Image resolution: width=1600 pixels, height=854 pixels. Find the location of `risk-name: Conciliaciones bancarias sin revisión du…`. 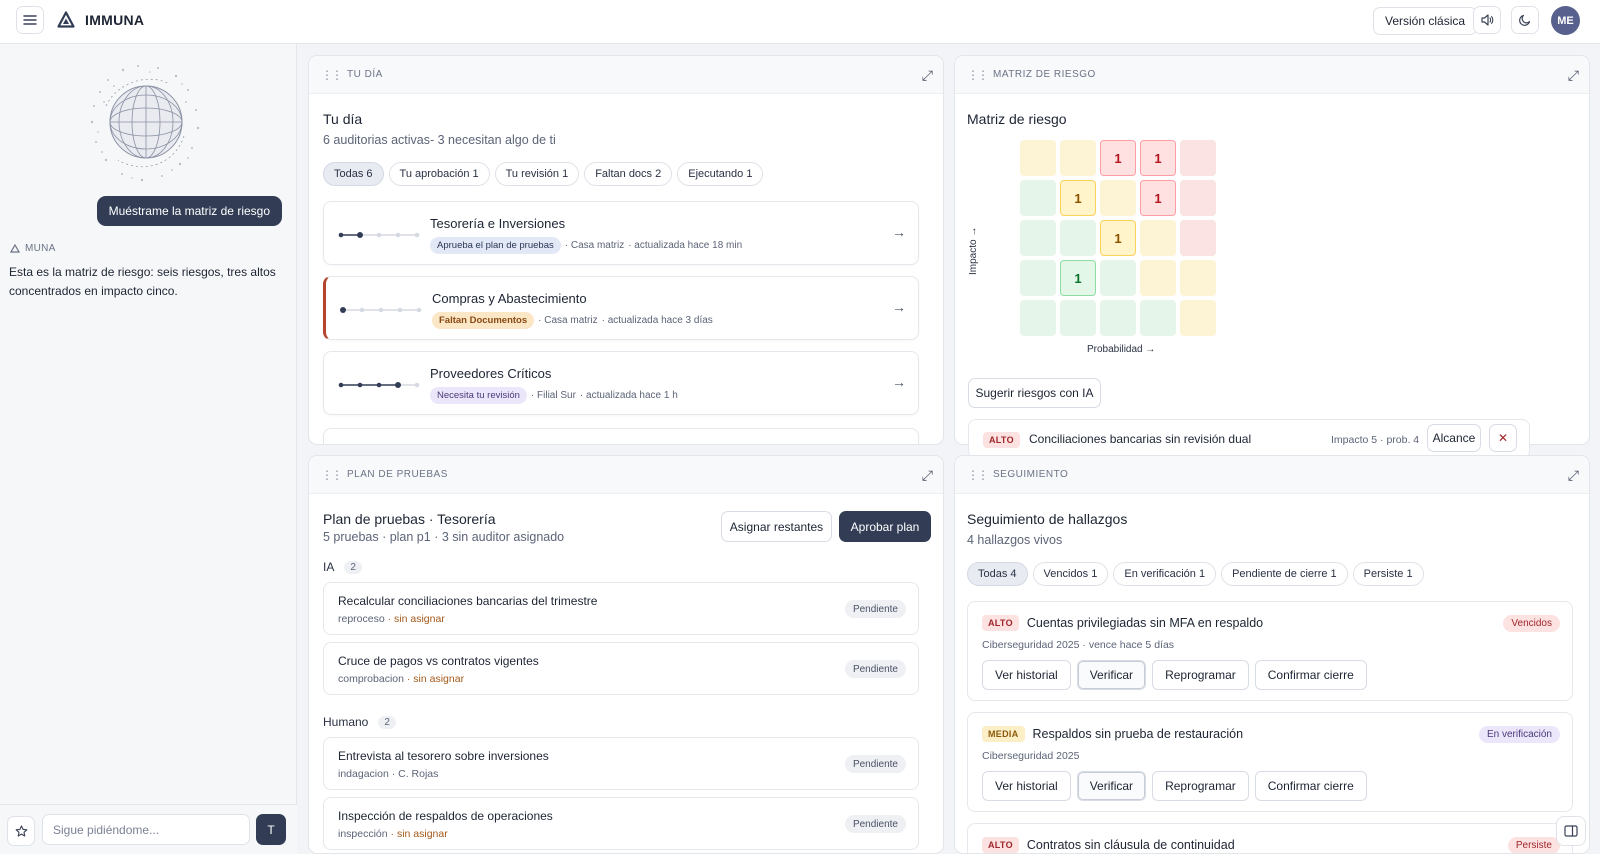

risk-name: Conciliaciones bancarias sin revisión du… is located at coordinates (1140, 439).